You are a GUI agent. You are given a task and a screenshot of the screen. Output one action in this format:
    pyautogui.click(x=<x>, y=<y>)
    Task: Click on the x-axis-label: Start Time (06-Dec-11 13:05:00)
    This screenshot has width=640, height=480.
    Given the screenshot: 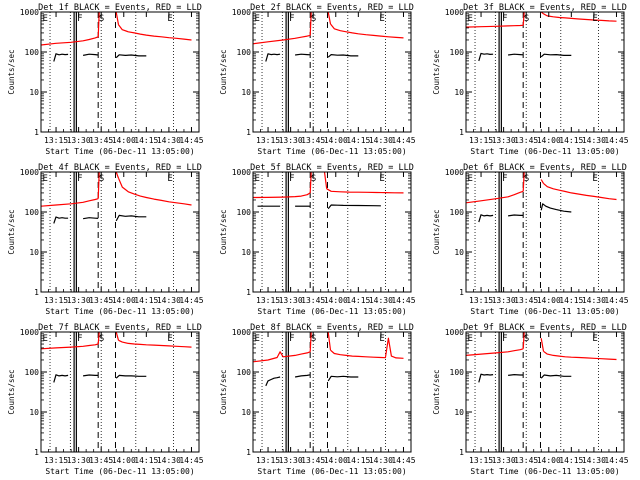 What is the action you would take?
    pyautogui.click(x=331, y=471)
    